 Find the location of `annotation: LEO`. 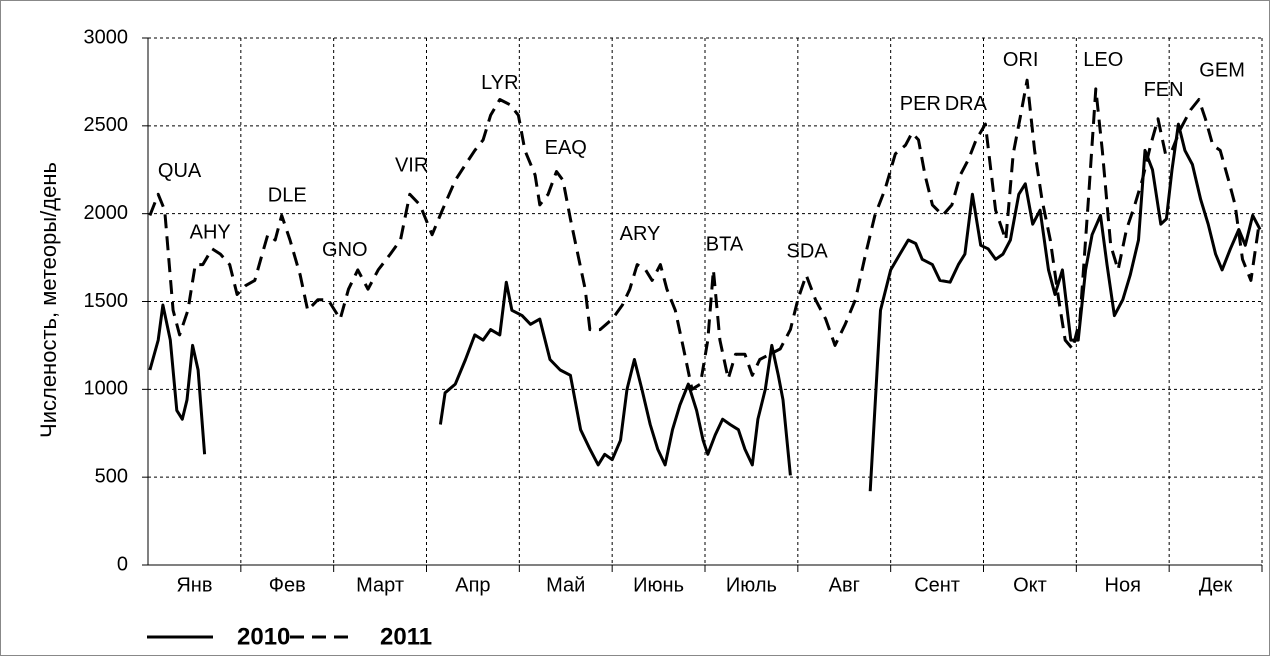

annotation: LEO is located at coordinates (1103, 60).